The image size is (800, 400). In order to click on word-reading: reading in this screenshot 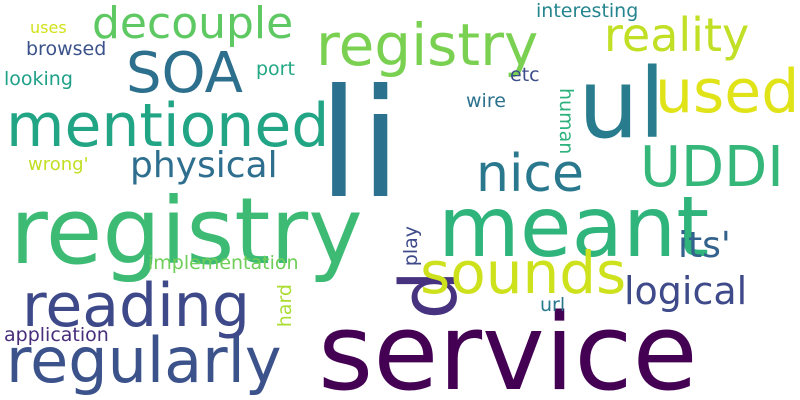, I will do `click(136, 306)`.